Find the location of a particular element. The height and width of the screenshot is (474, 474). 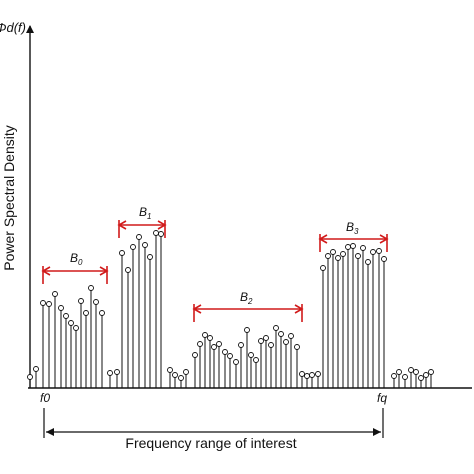

range-arrow-right-head is located at coordinates (377, 432).